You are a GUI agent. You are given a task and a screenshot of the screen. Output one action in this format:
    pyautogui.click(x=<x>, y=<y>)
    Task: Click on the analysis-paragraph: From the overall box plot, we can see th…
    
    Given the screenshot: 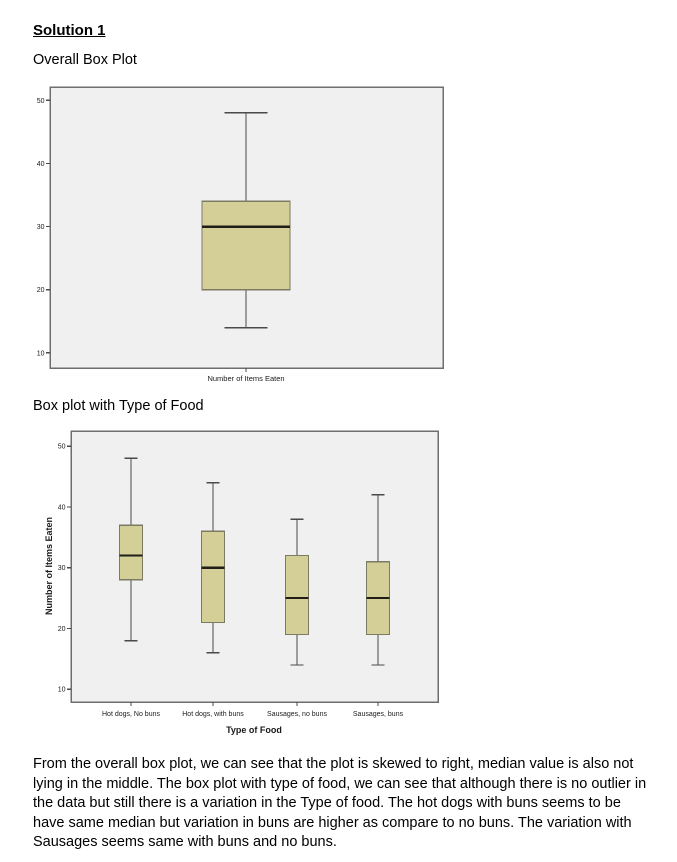 What is the action you would take?
    pyautogui.click(x=340, y=803)
    